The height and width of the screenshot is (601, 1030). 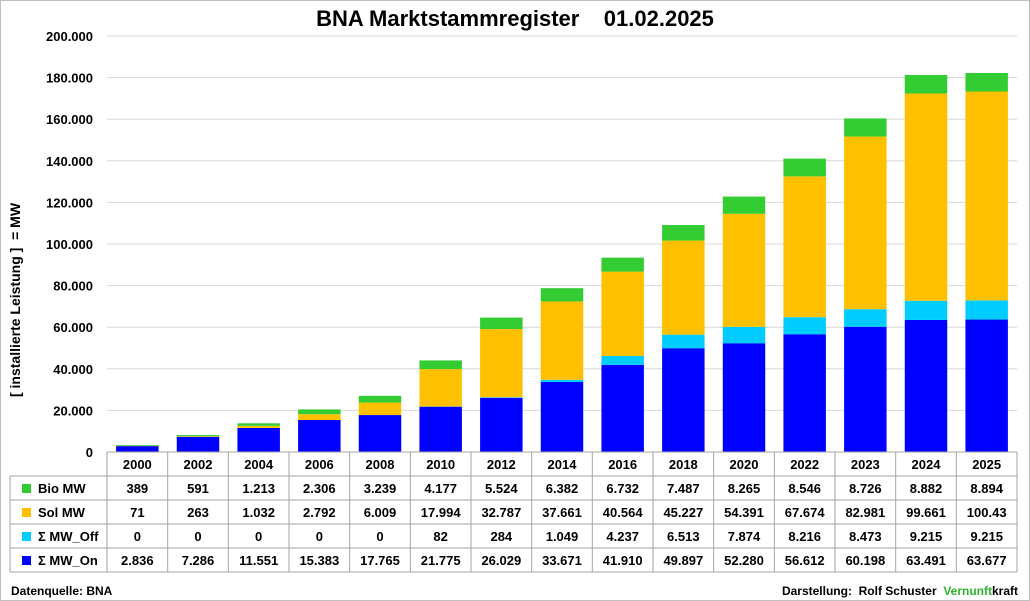 What do you see at coordinates (501, 560) in the screenshot?
I see `data-label: 26.029` at bounding box center [501, 560].